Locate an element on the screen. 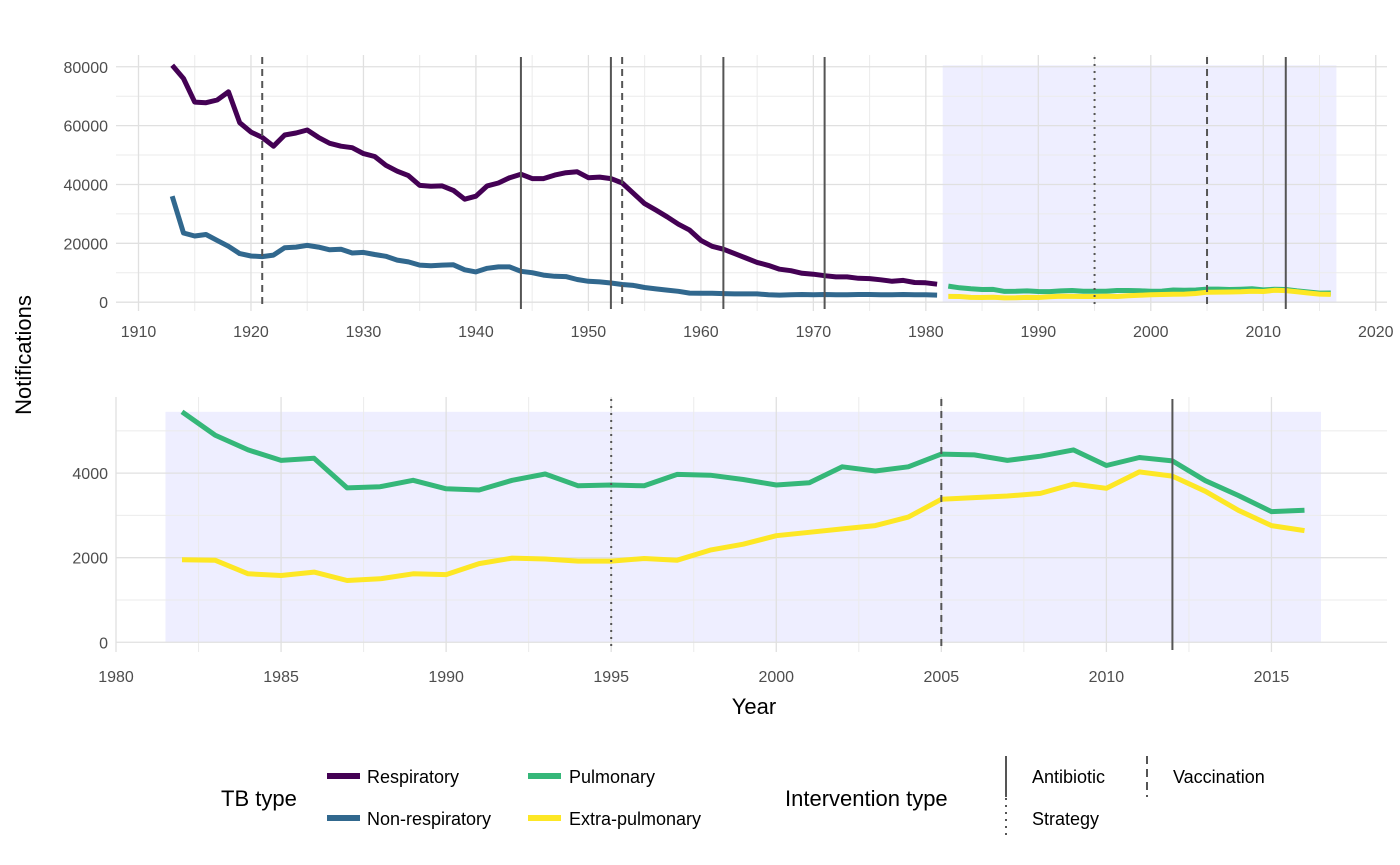 The width and height of the screenshot is (1400, 865). y-axis-title: Notifications is located at coordinates (23, 355).